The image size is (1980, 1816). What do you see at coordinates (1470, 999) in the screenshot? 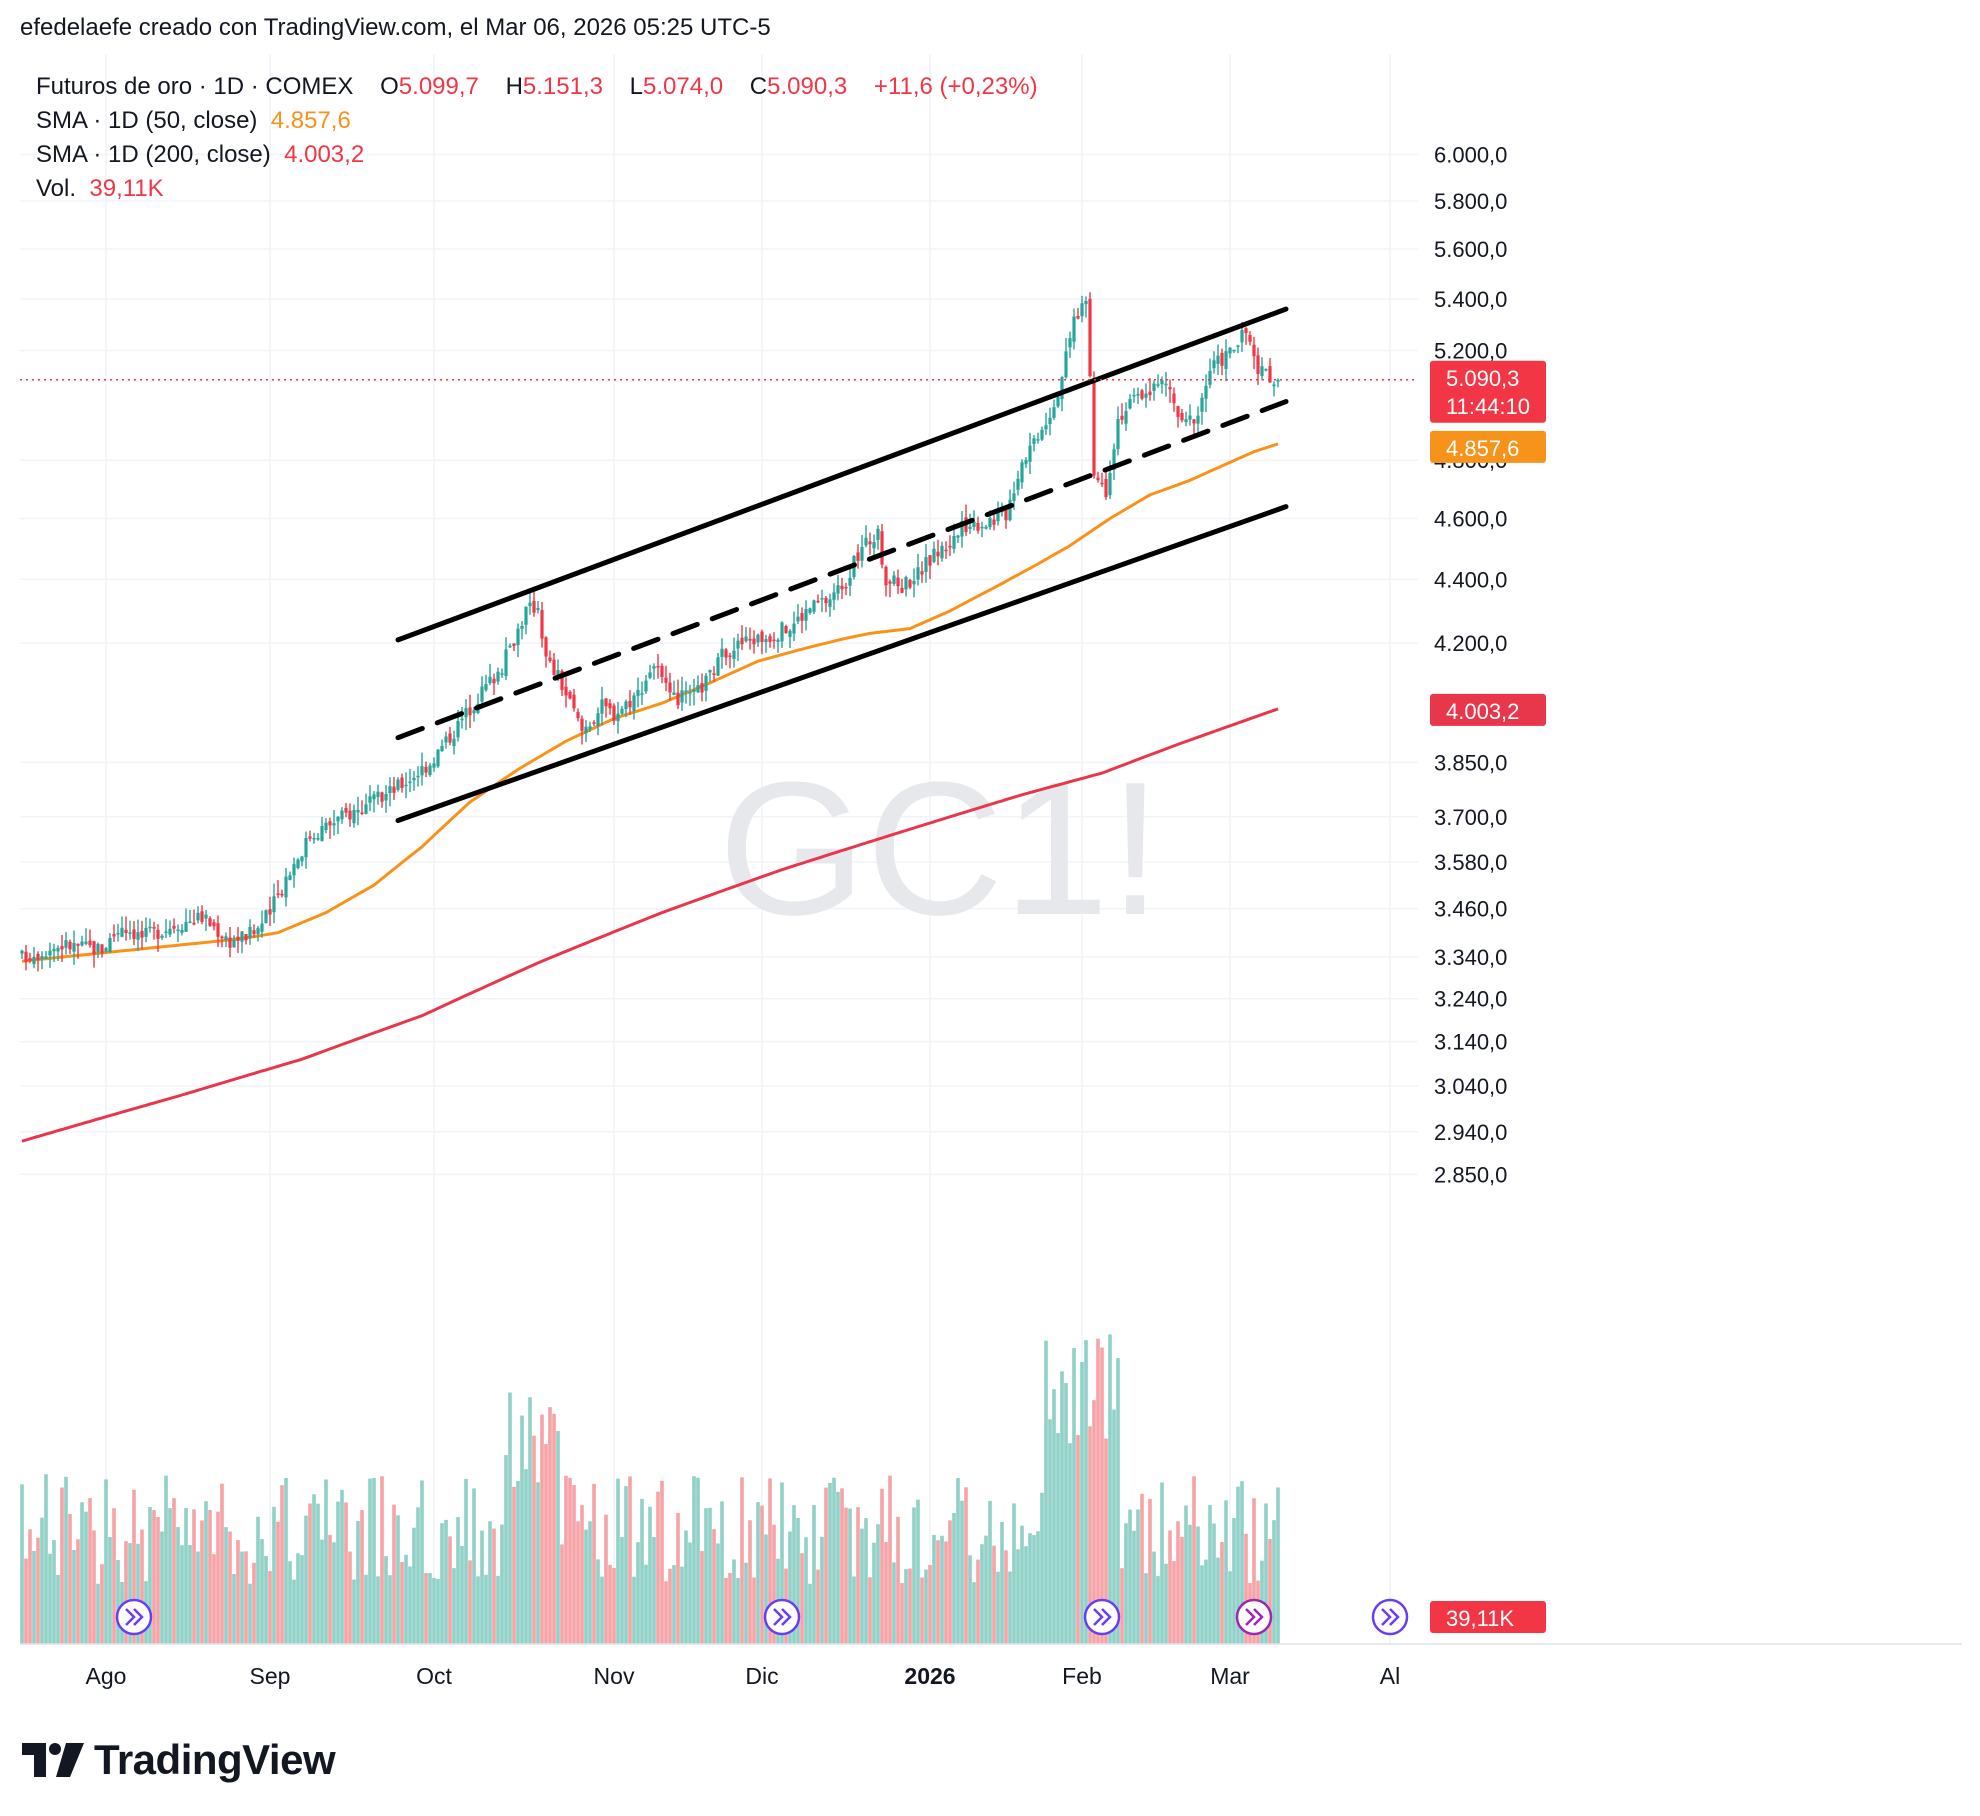
I see `y-tick-label: 3.240,0` at bounding box center [1470, 999].